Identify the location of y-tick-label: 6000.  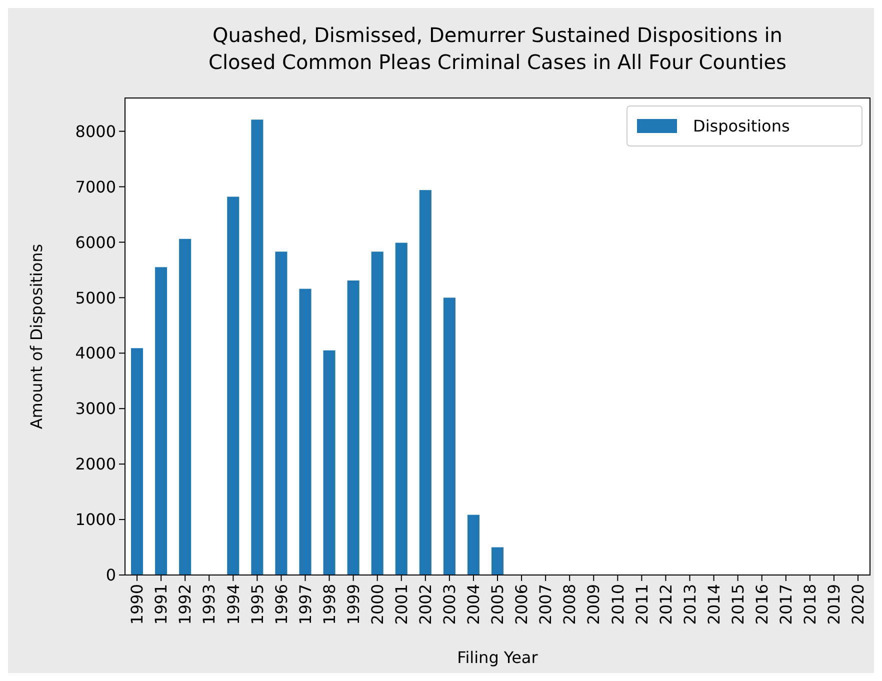
(95, 242).